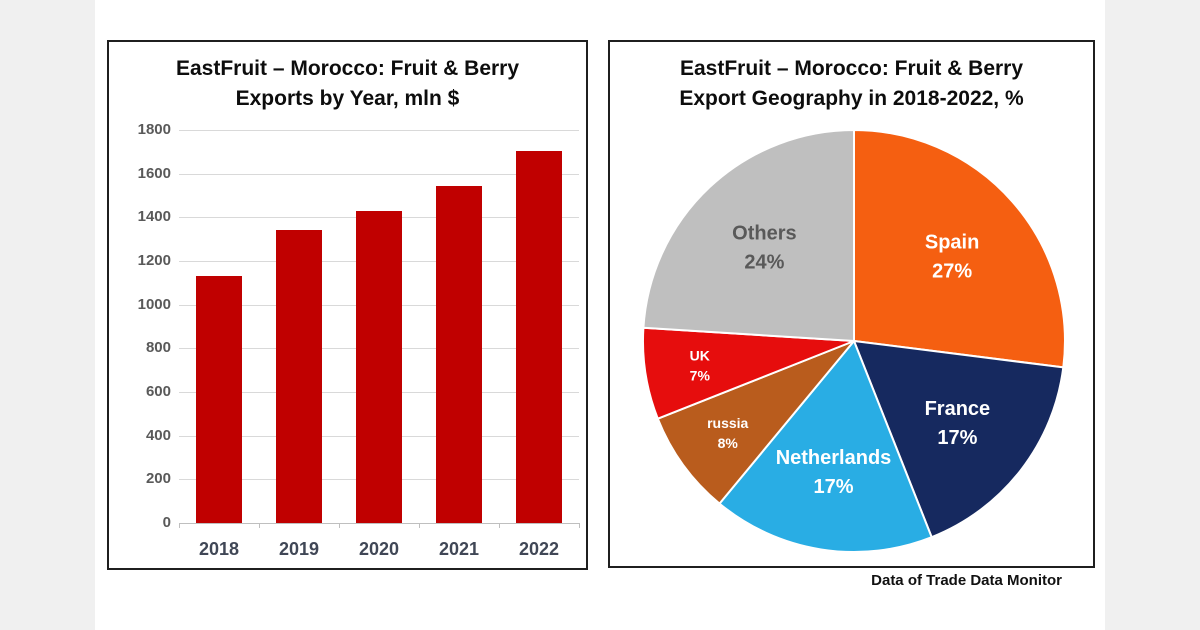 The image size is (1200, 630). I want to click on y-tick-label-800: 800, so click(158, 348).